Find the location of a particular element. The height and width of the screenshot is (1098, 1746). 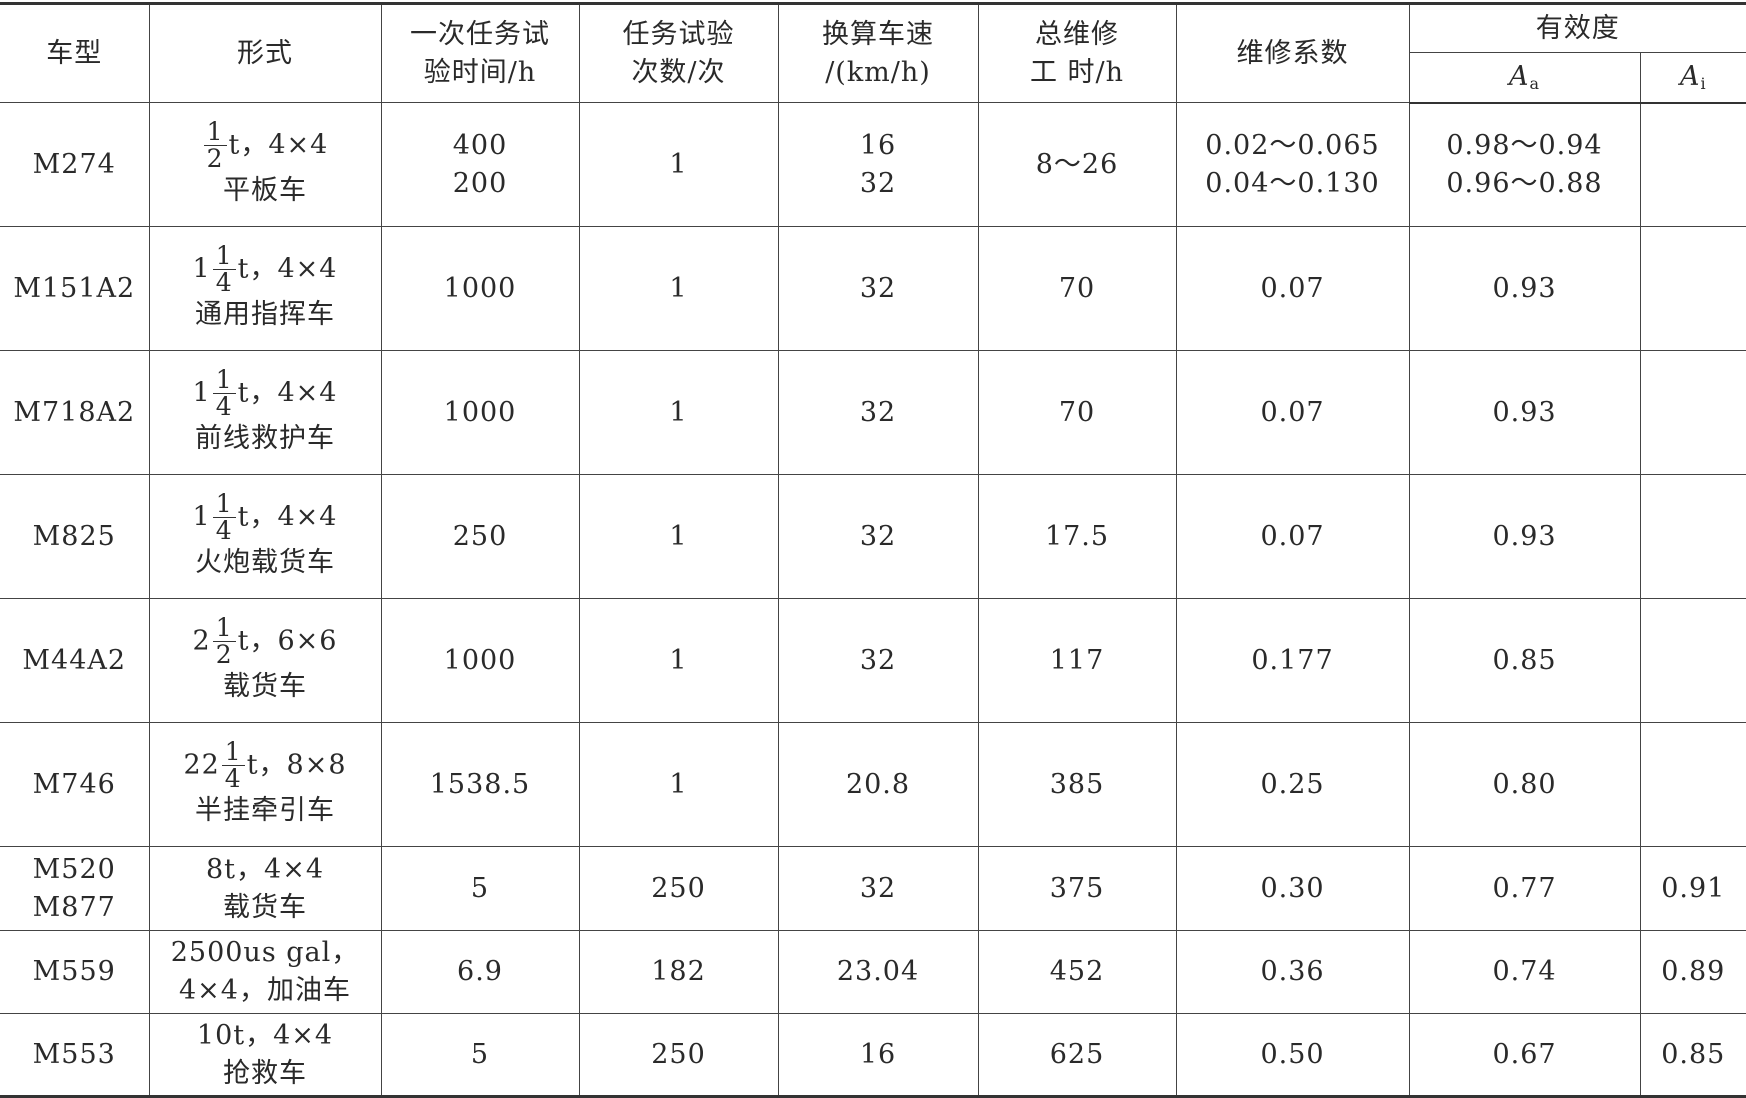

cell-form: 10t，4×4 抢救车 is located at coordinates (265, 1055).